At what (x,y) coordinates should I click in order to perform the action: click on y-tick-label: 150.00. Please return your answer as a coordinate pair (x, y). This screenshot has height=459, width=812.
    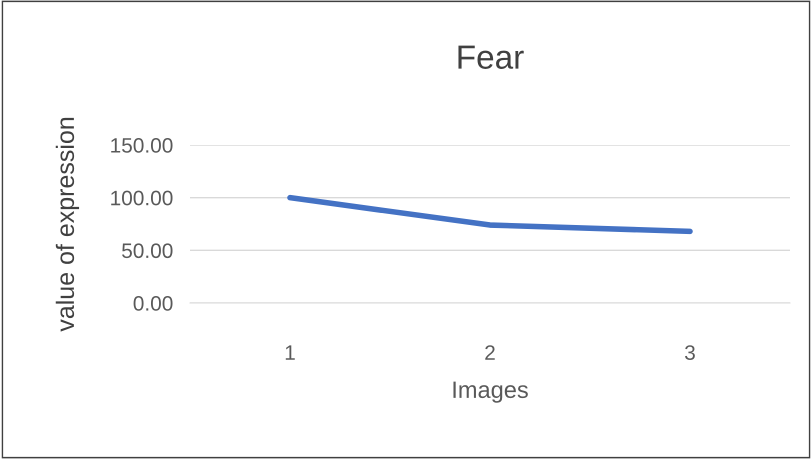
    Looking at the image, I should click on (142, 145).